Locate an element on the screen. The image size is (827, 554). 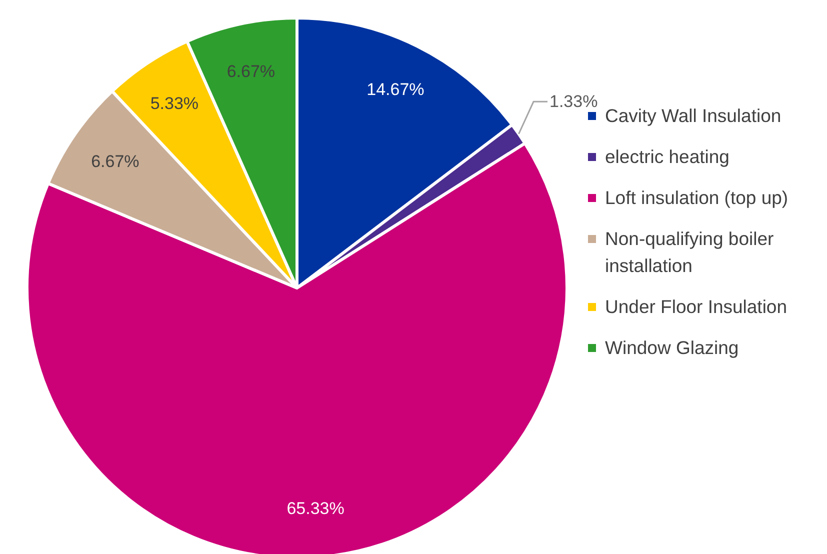
data-label: 1.33% is located at coordinates (574, 102).